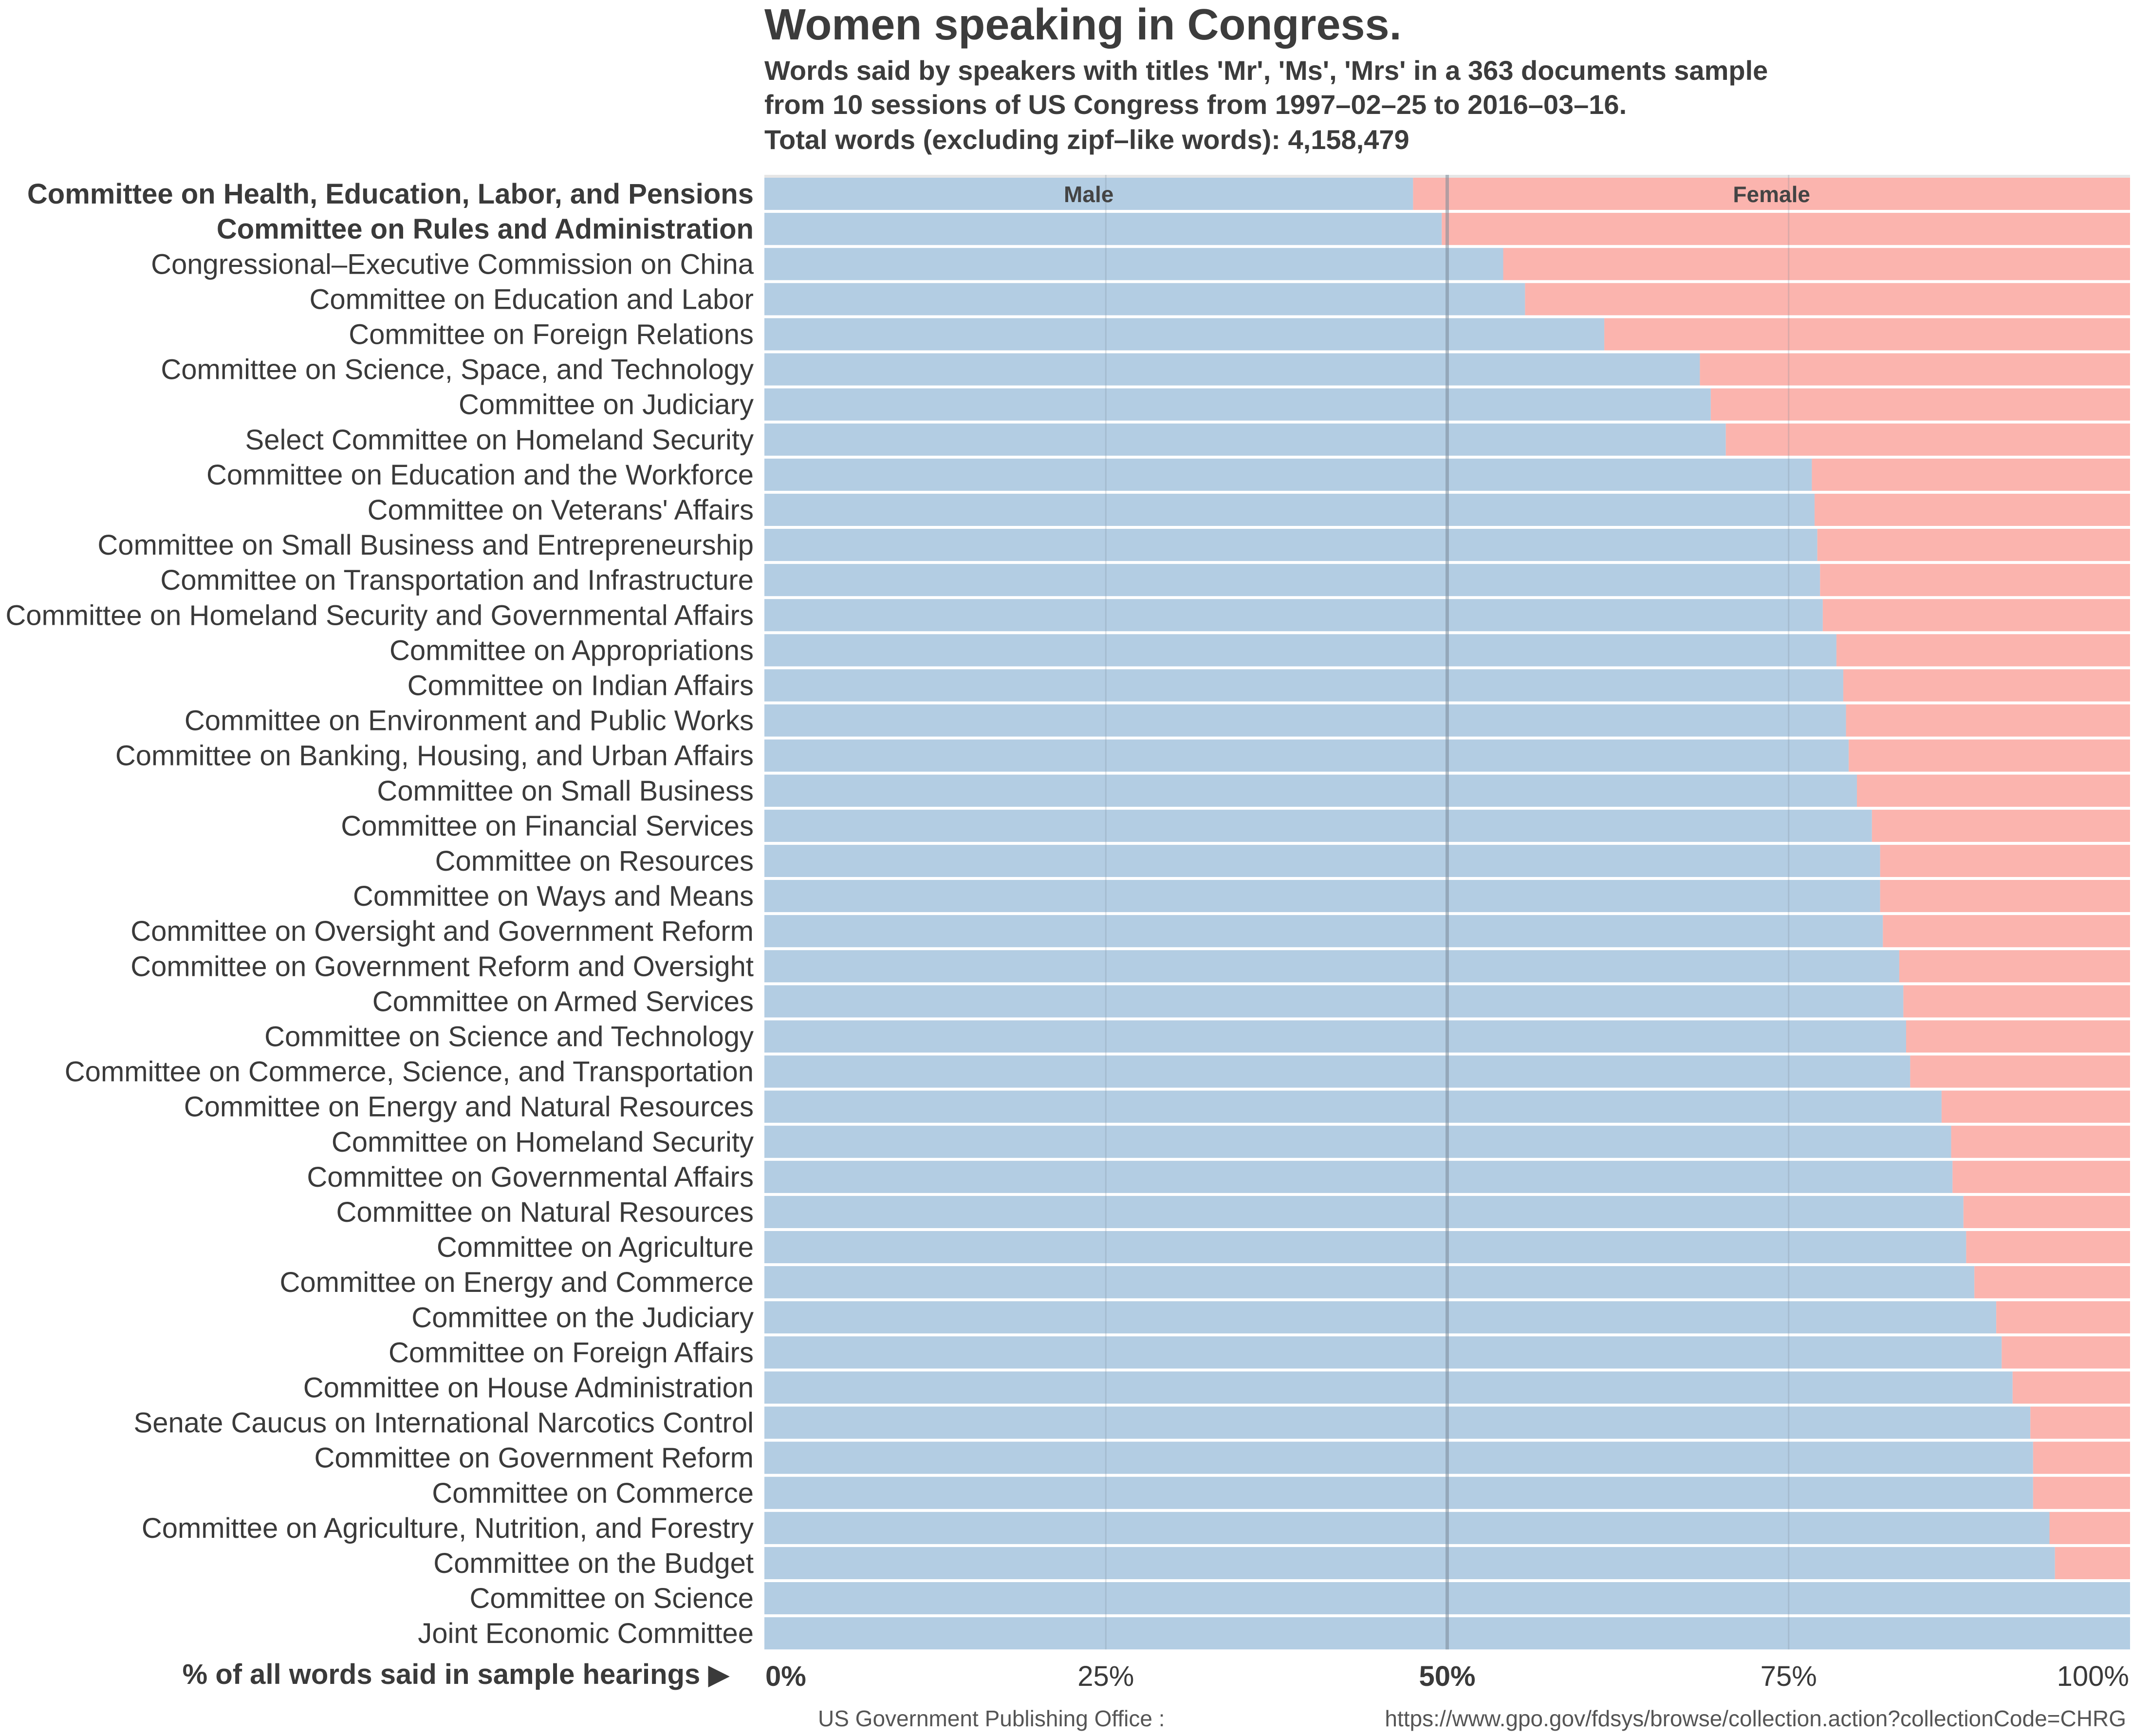 Image resolution: width=2132 pixels, height=1736 pixels. Describe the element at coordinates (543, 1142) in the screenshot. I see `category-label: Committee on Homeland Security` at that location.